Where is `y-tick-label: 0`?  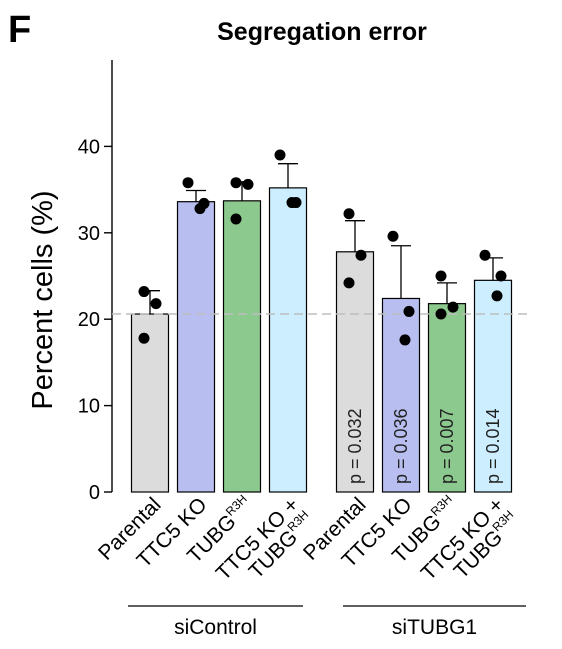
y-tick-label: 0 is located at coordinates (94, 493).